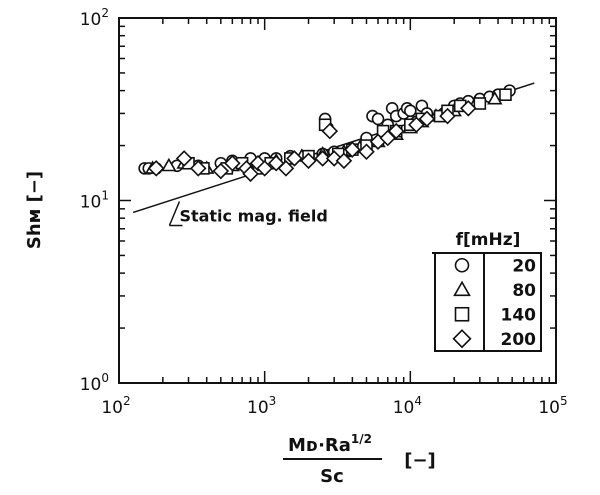 The width and height of the screenshot is (600, 495). I want to click on legend-triangle-icon, so click(462, 288).